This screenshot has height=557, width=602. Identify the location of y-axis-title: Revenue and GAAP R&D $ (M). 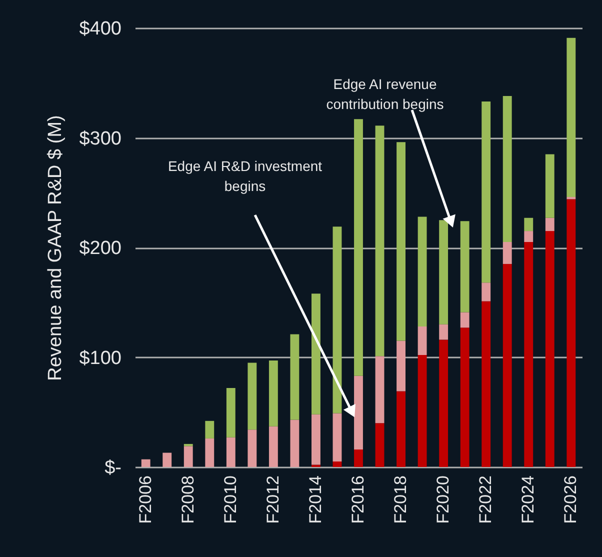
(55, 248).